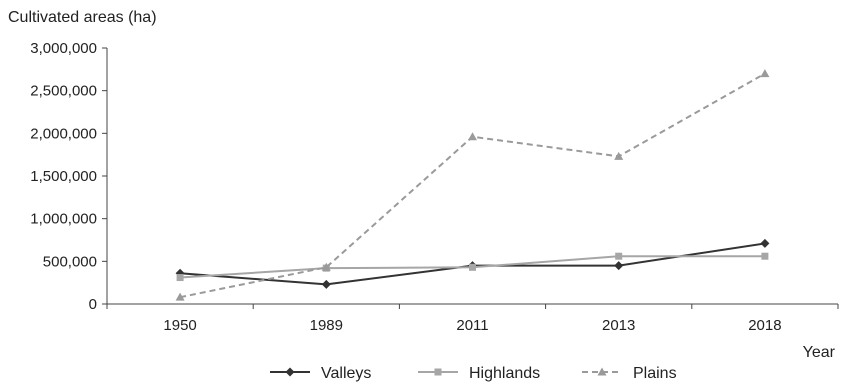 The height and width of the screenshot is (385, 841). What do you see at coordinates (819, 352) in the screenshot?
I see `x-axis-title: Year` at bounding box center [819, 352].